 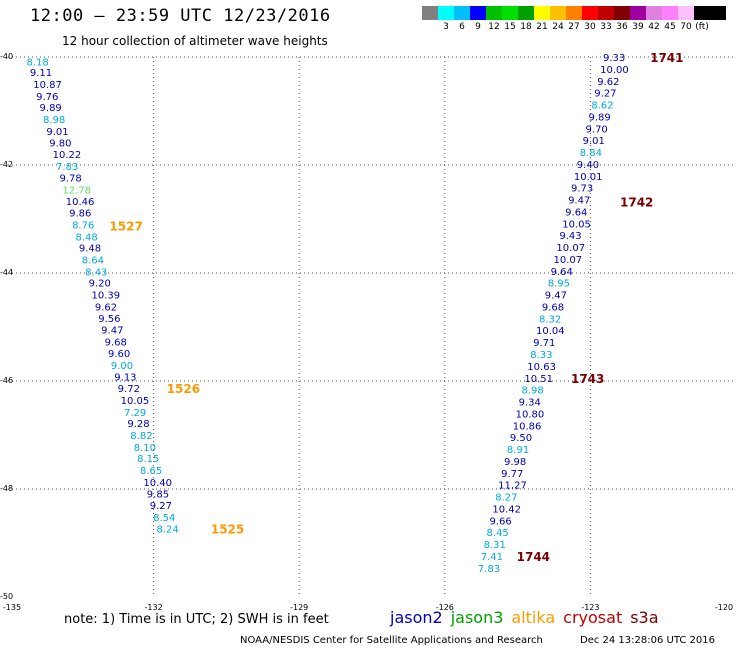 What do you see at coordinates (582, 189) in the screenshot?
I see `wave-height-value: 9.73` at bounding box center [582, 189].